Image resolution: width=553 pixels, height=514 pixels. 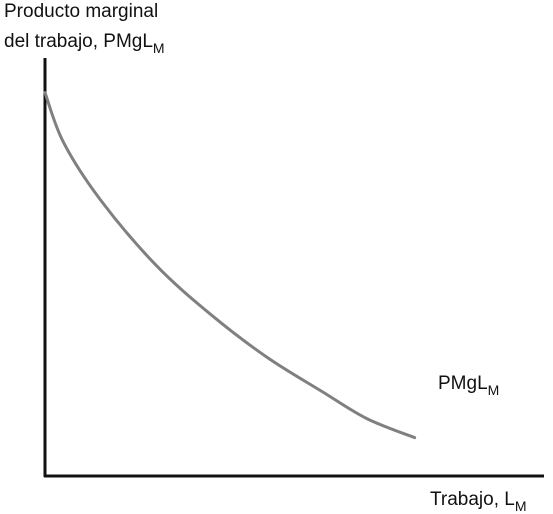 I want to click on y-axis-label-line2: del trabajo, PMgLM, so click(x=84, y=43).